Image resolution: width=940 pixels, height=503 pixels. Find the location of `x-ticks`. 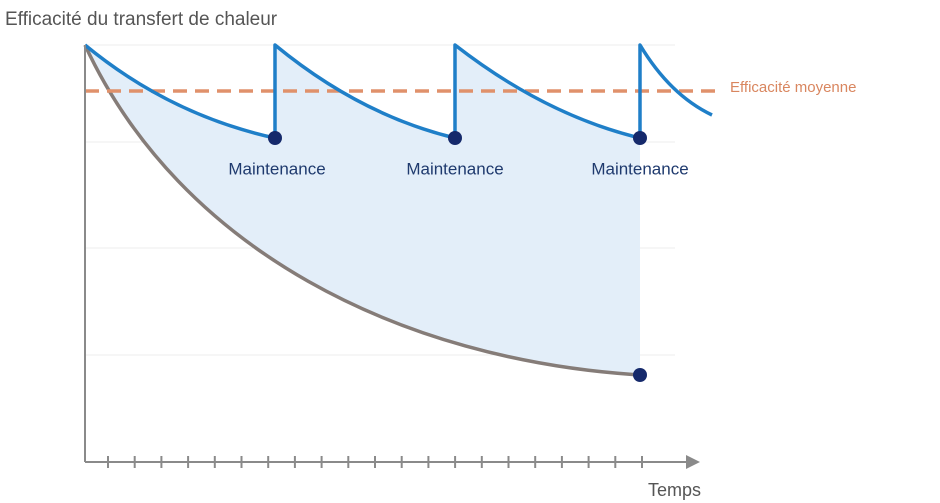

x-ticks is located at coordinates (375, 462).